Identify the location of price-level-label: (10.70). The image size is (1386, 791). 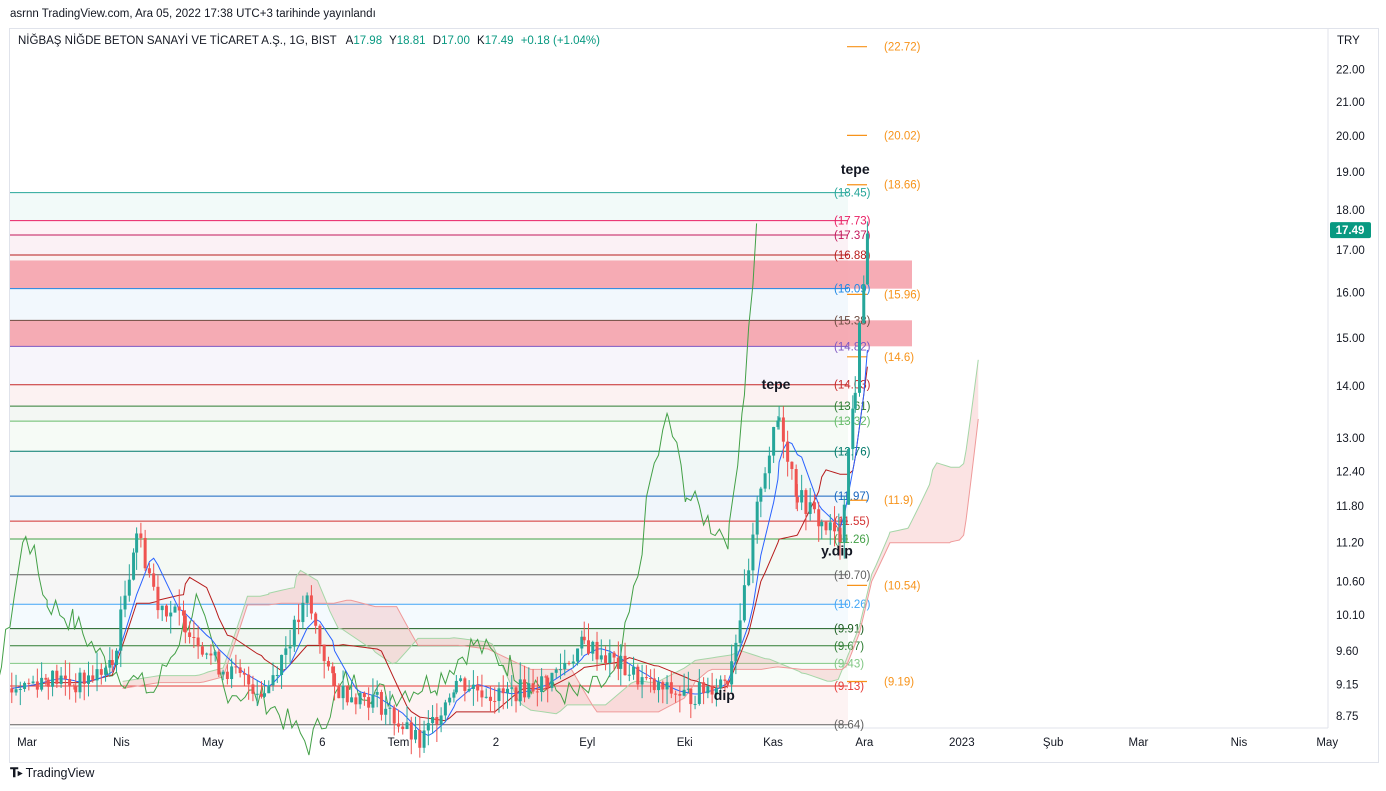
(852, 576).